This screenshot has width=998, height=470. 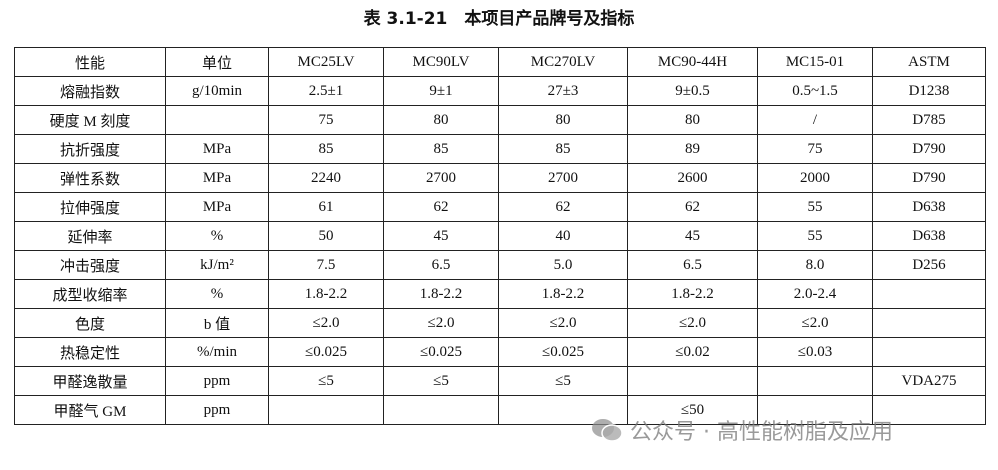 I want to click on table-cell: 9±1, so click(x=441, y=91).